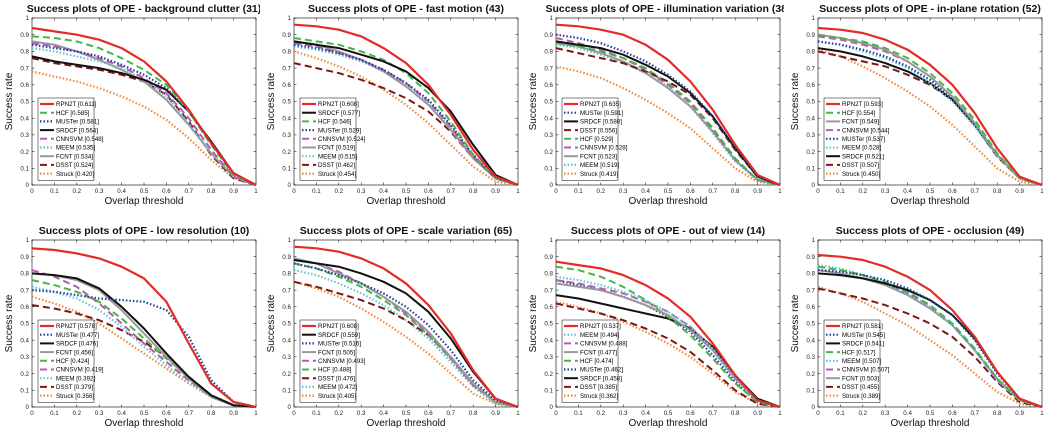 The height and width of the screenshot is (444, 1055). What do you see at coordinates (337, 396) in the screenshot?
I see `legend-entry: Struck [0.405]` at bounding box center [337, 396].